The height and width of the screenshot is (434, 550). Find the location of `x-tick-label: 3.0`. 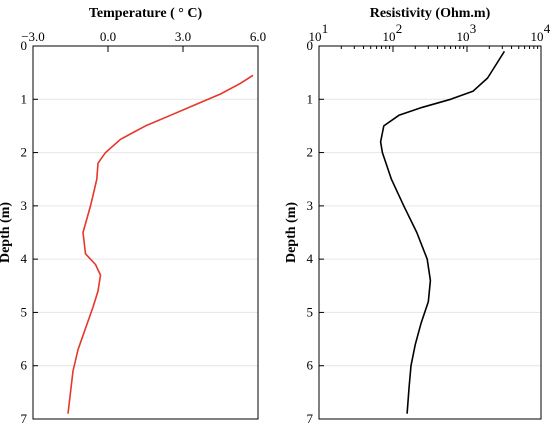

x-tick-label: 3.0 is located at coordinates (183, 36).